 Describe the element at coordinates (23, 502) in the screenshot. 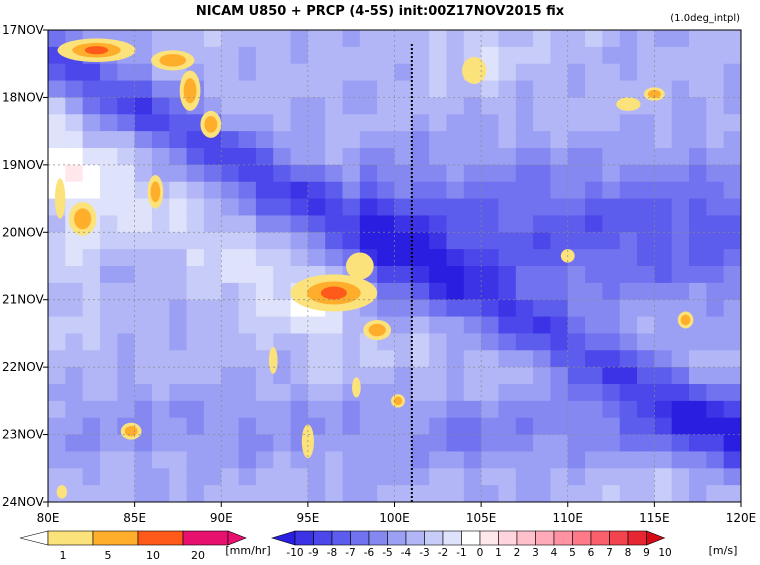

I see `y-tick-label: 24NOV` at that location.